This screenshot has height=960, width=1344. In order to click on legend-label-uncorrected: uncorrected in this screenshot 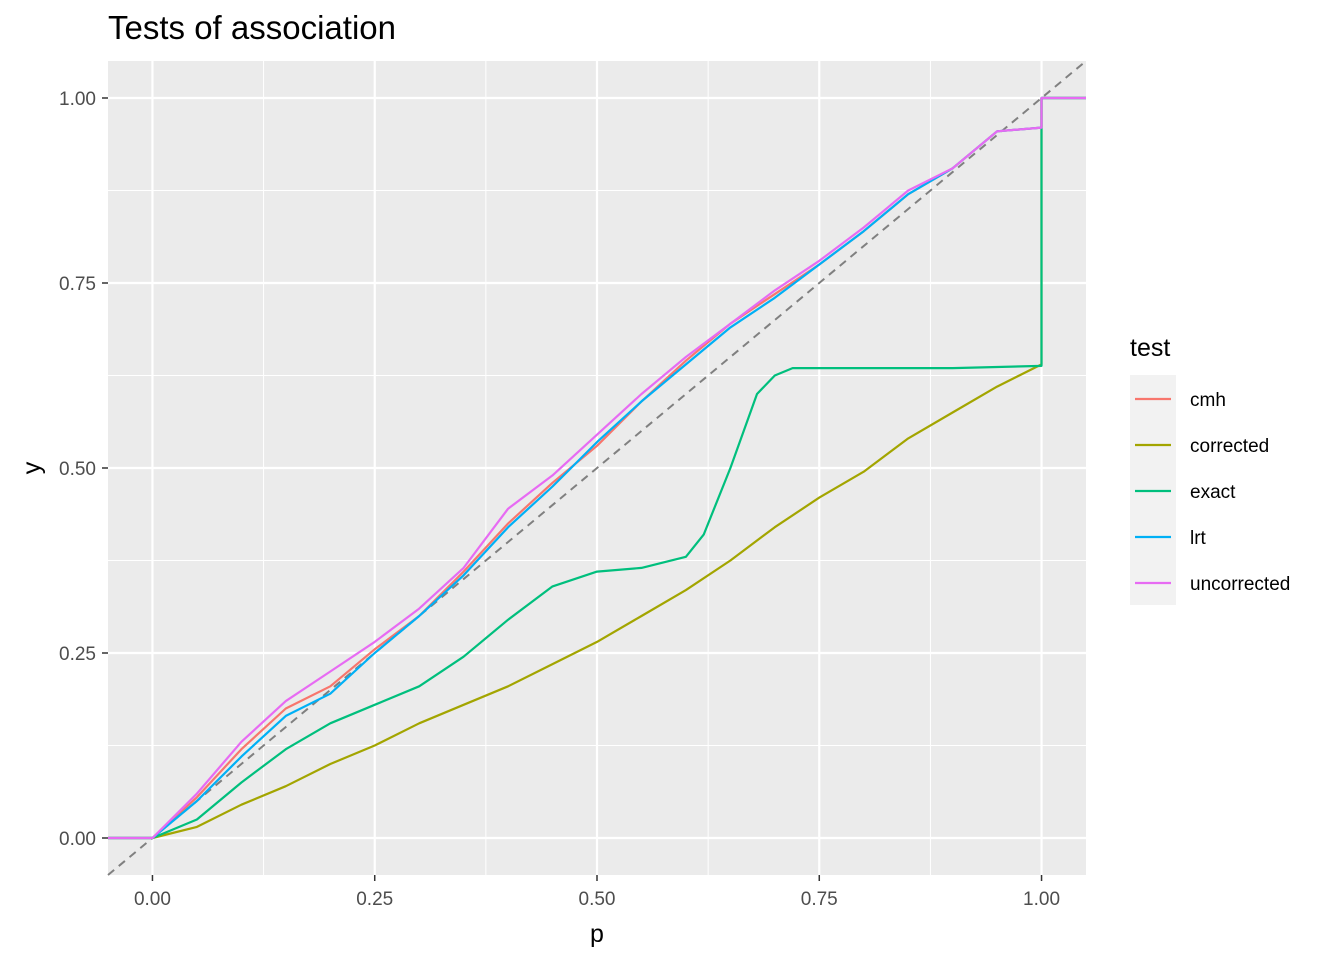, I will do `click(1240, 584)`.